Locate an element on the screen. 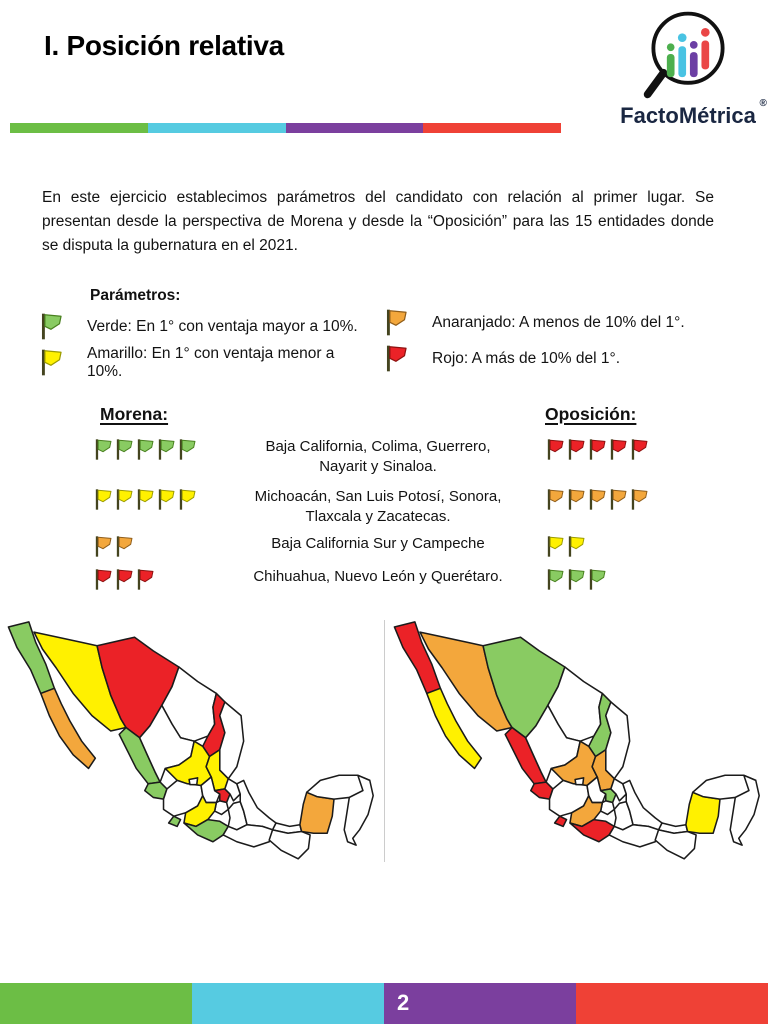 The width and height of the screenshot is (768, 1024). footer-accent-bar is located at coordinates (384, 1003).